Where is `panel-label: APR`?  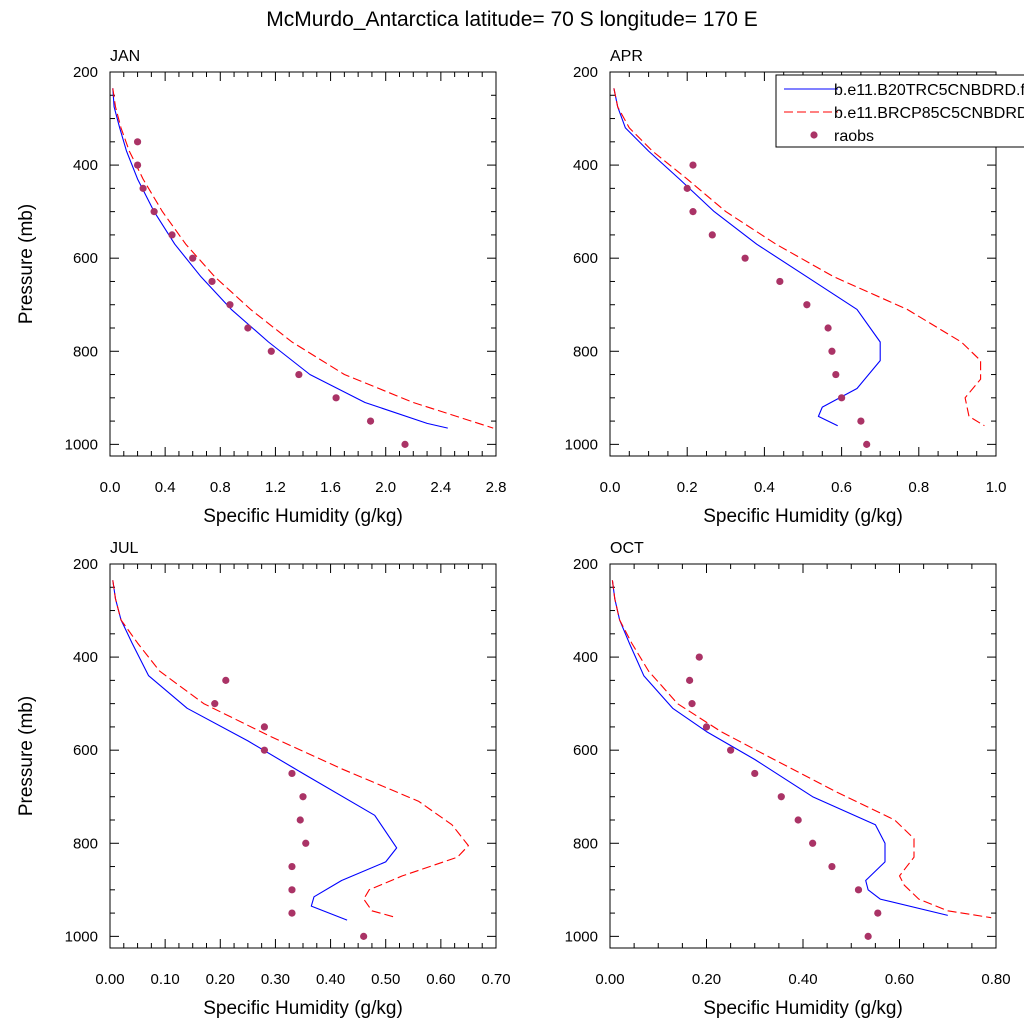
panel-label: APR is located at coordinates (626, 56).